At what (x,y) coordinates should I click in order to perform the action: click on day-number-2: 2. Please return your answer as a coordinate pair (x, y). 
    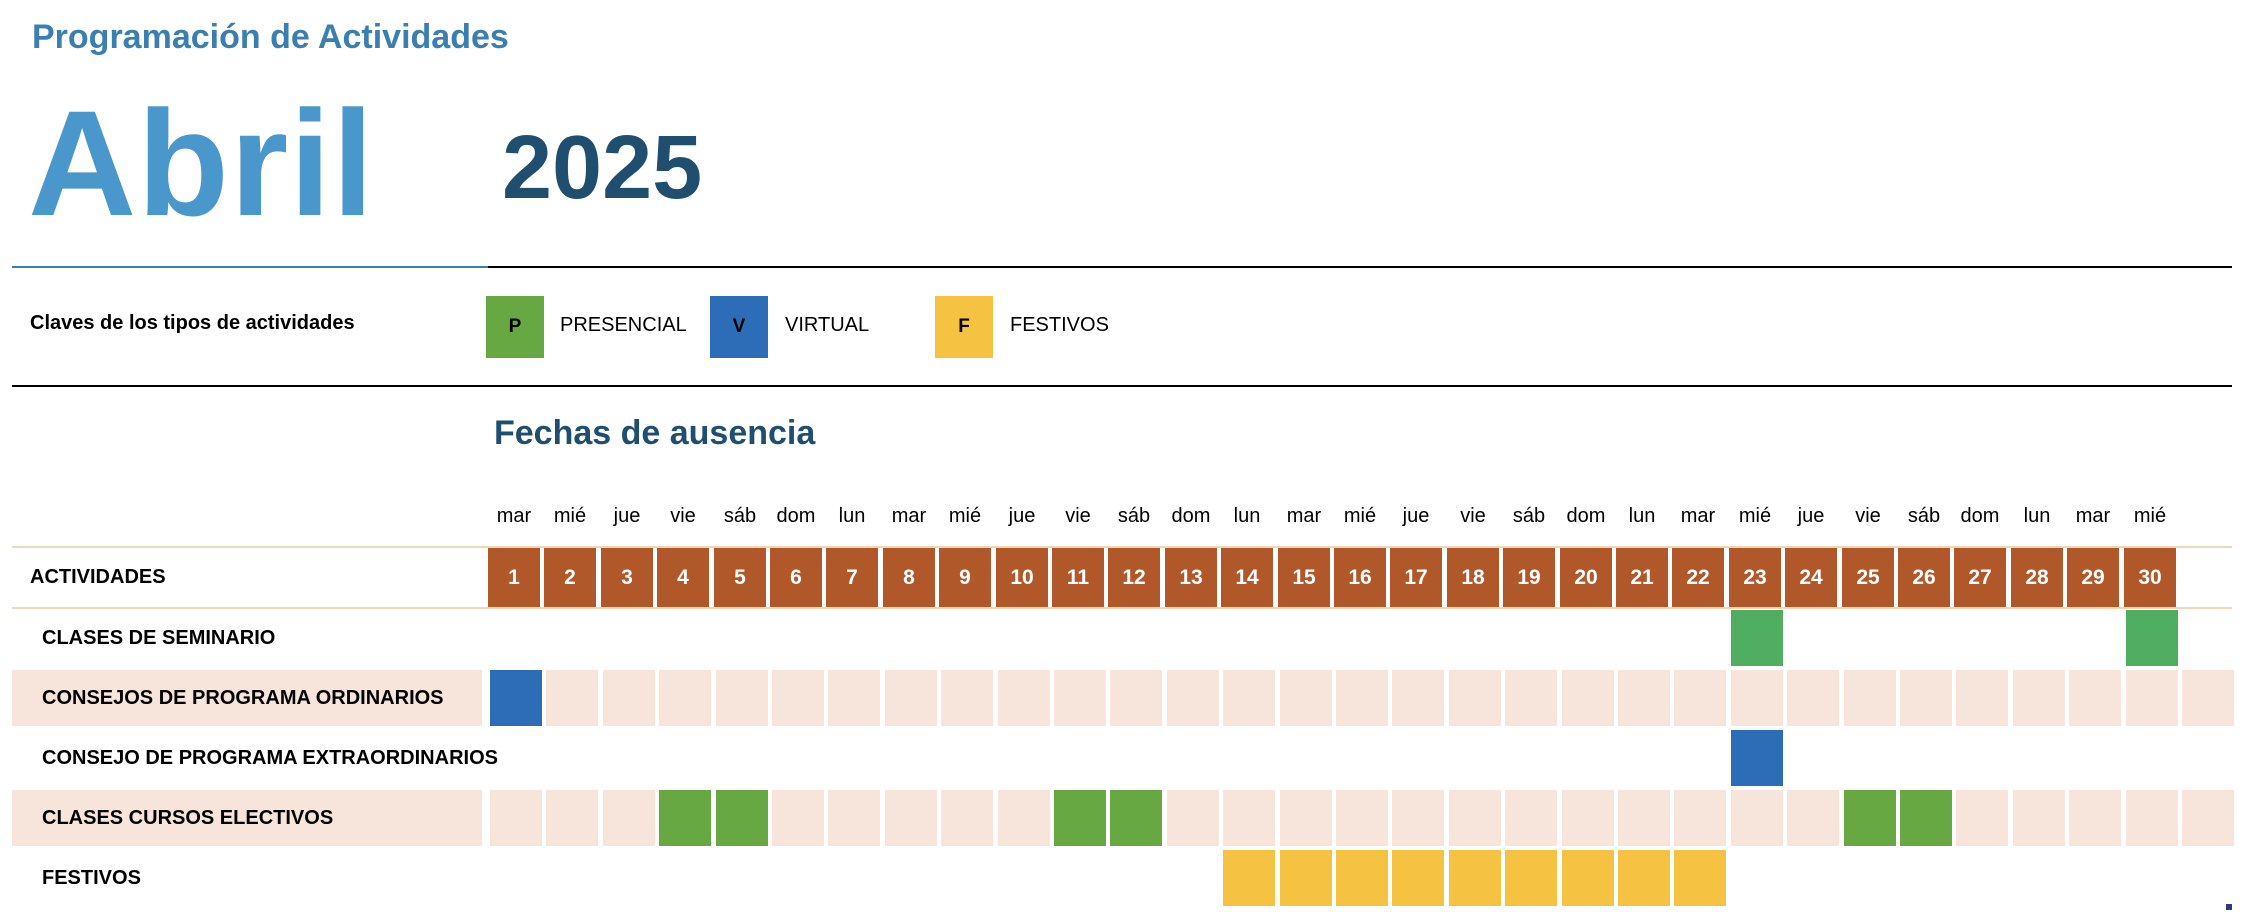
    Looking at the image, I should click on (570, 578).